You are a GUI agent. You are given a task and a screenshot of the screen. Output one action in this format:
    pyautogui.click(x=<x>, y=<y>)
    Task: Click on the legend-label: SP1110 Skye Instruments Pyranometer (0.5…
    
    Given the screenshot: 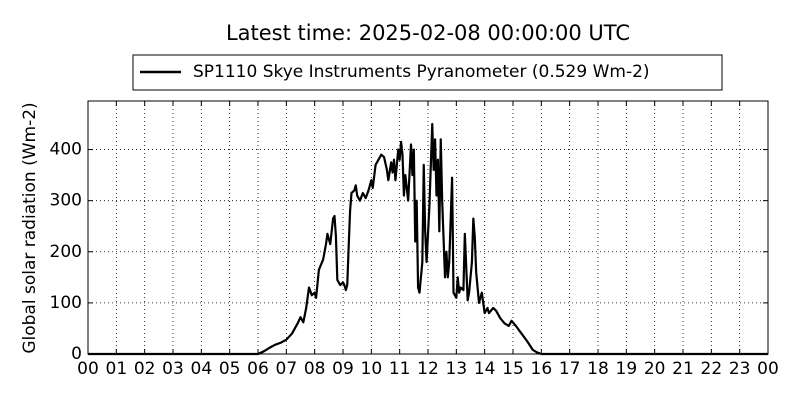 What is the action you would take?
    pyautogui.click(x=421, y=72)
    